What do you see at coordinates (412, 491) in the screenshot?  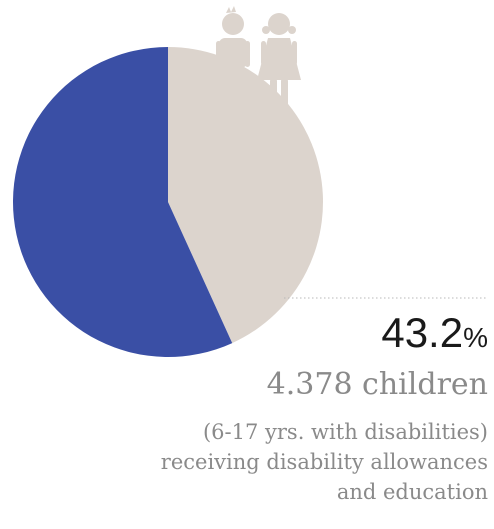 I see `description-line-3: and education` at bounding box center [412, 491].